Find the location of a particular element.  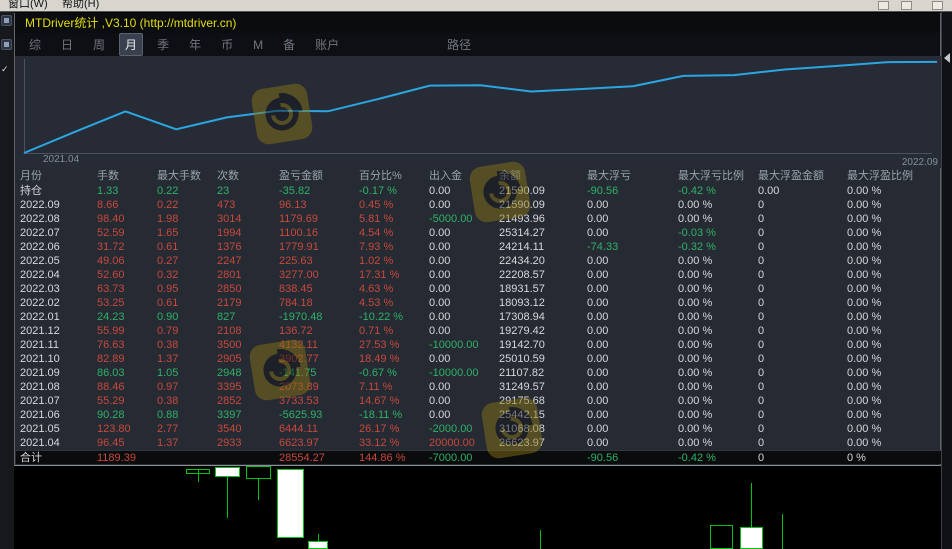

candle-wick is located at coordinates (540, 539).